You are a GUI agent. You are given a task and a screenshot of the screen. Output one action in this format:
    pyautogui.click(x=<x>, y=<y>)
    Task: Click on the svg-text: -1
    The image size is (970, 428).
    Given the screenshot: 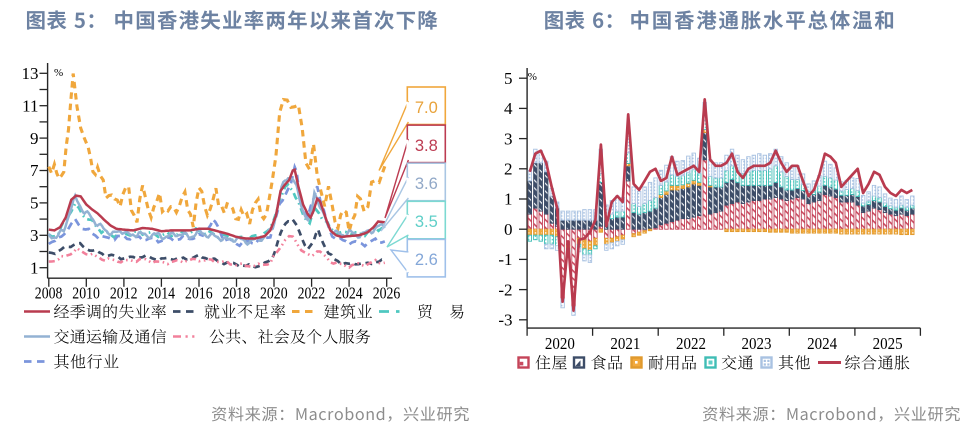 What is the action you would take?
    pyautogui.click(x=505, y=259)
    